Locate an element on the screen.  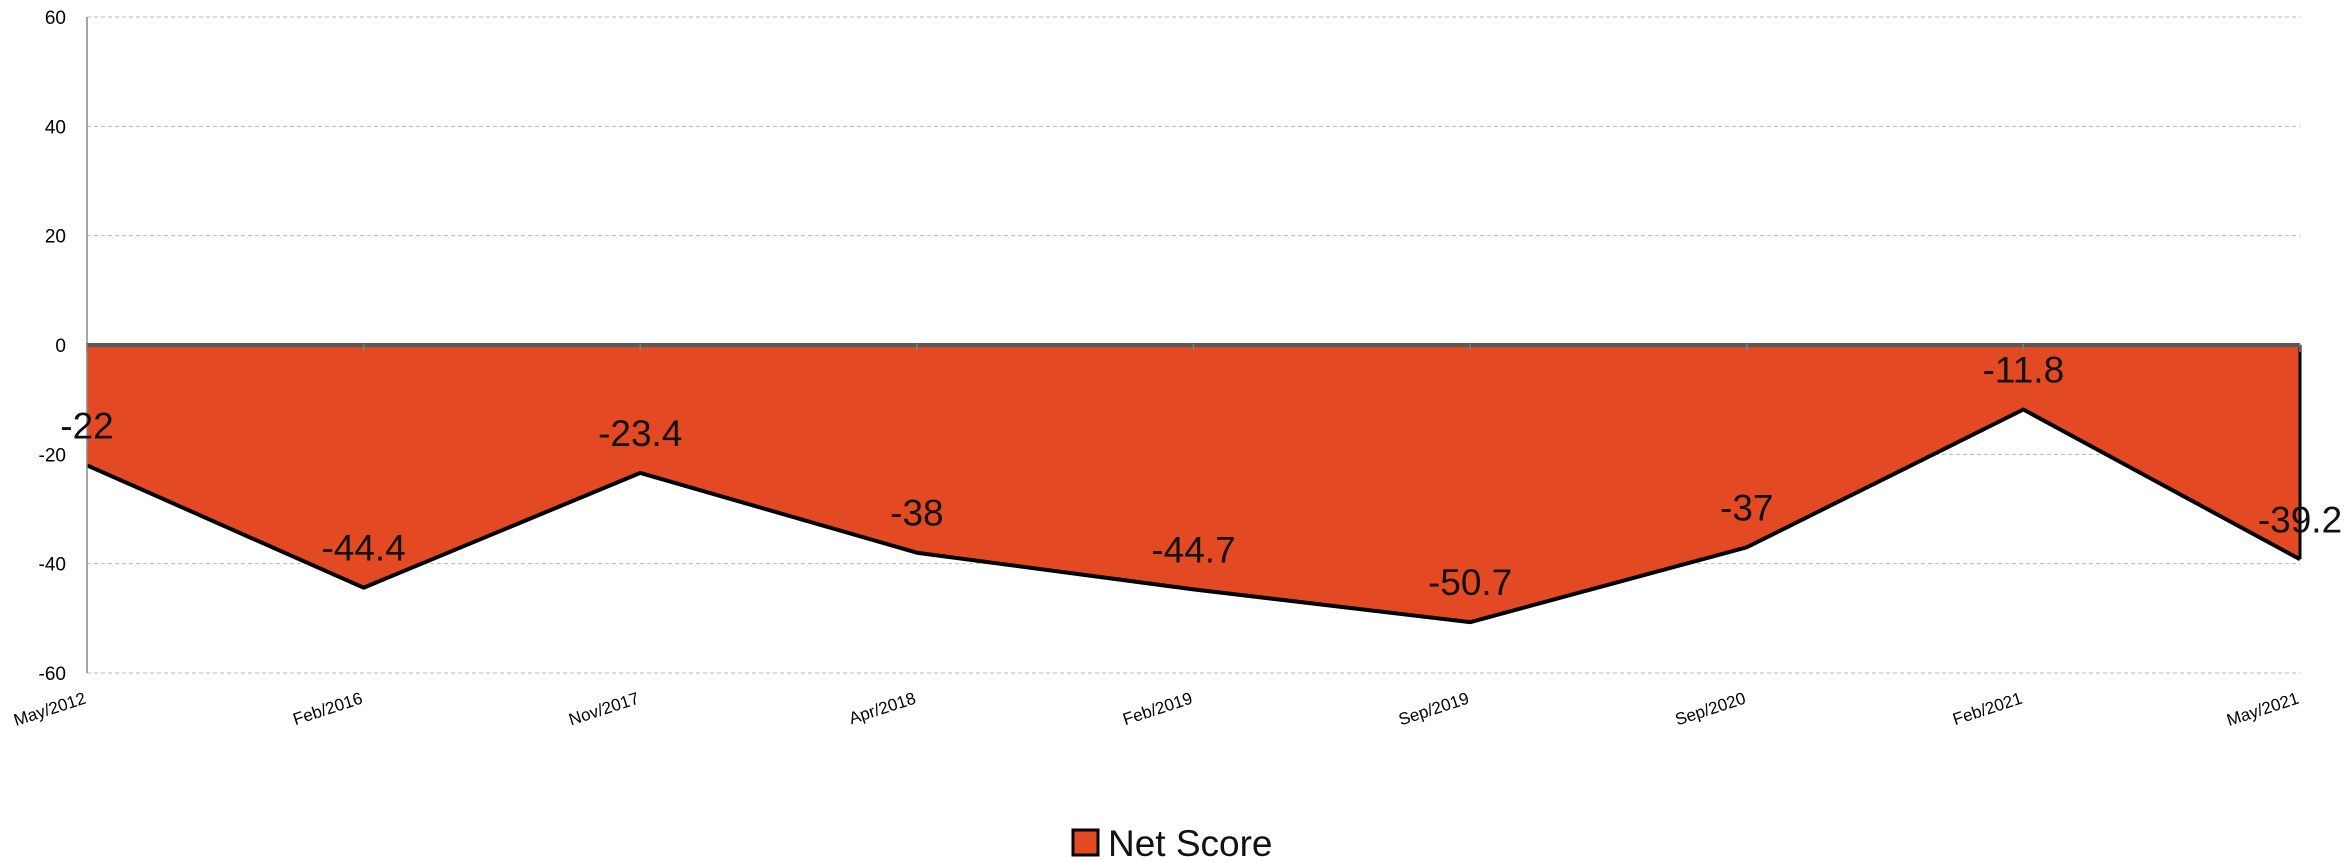
y-tick-label: -40 is located at coordinates (52, 565).